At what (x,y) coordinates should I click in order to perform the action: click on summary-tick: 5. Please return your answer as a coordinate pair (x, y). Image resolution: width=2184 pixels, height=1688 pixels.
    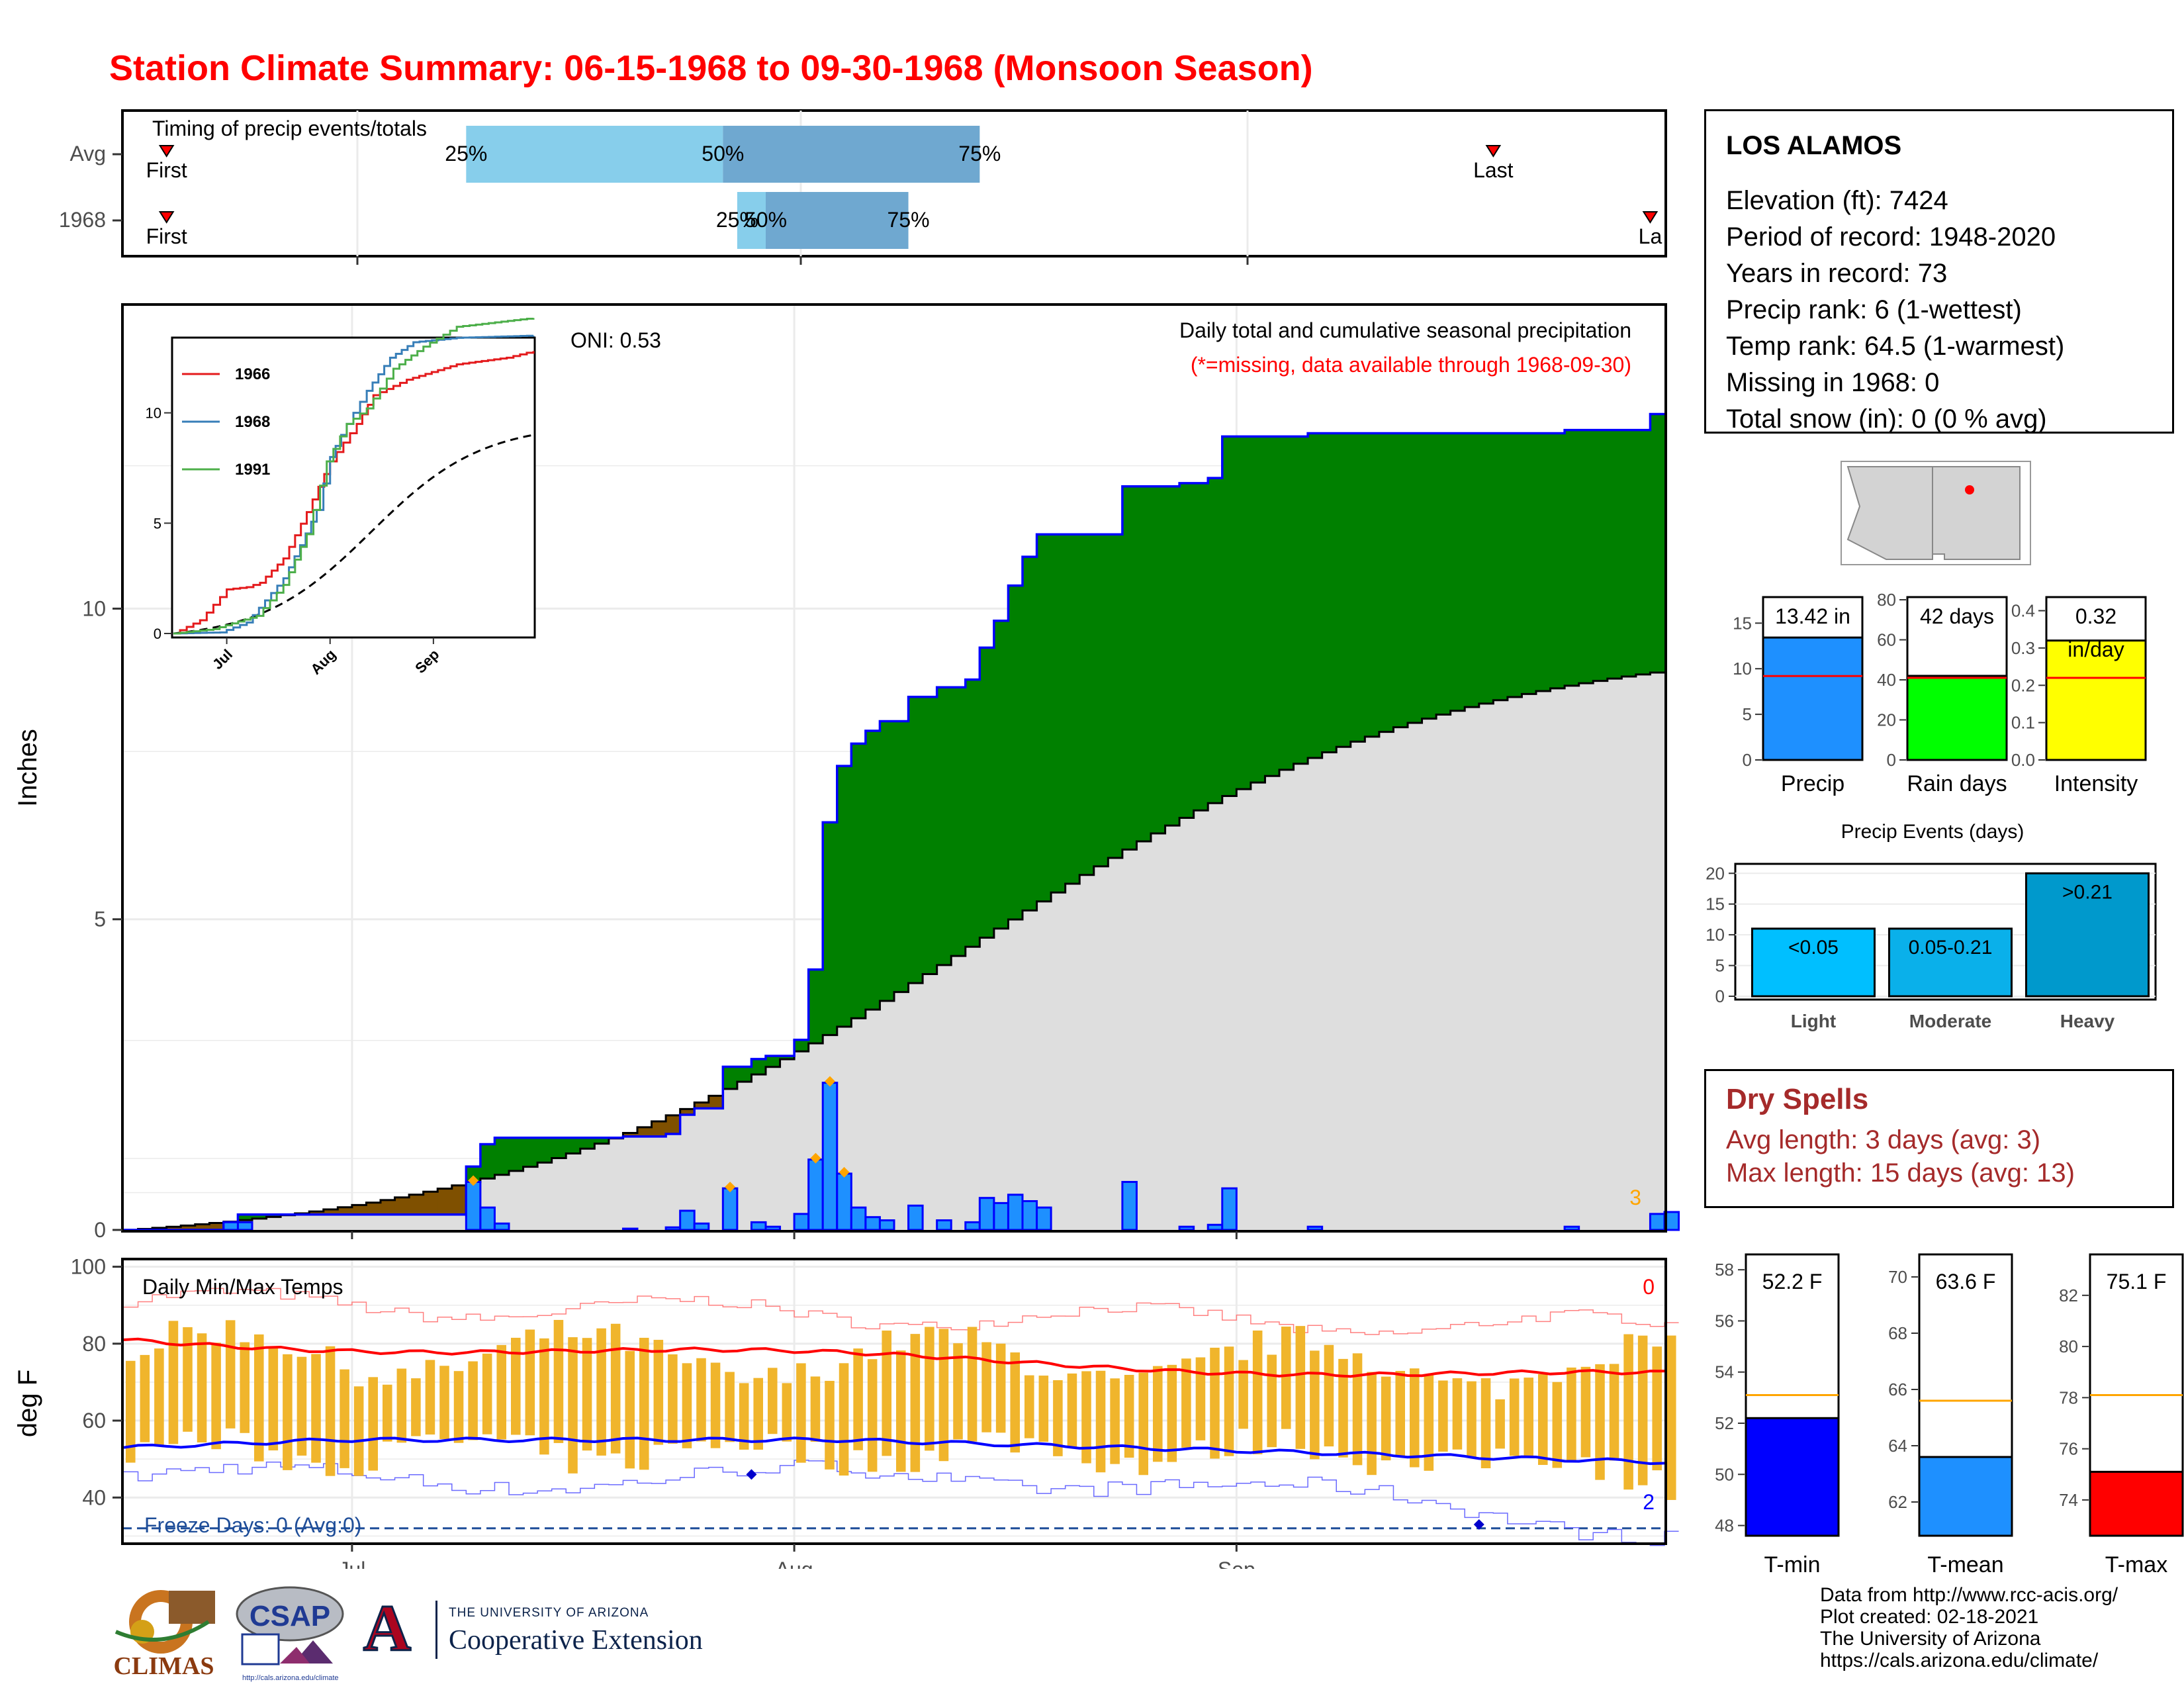
    Looking at the image, I should click on (1747, 714).